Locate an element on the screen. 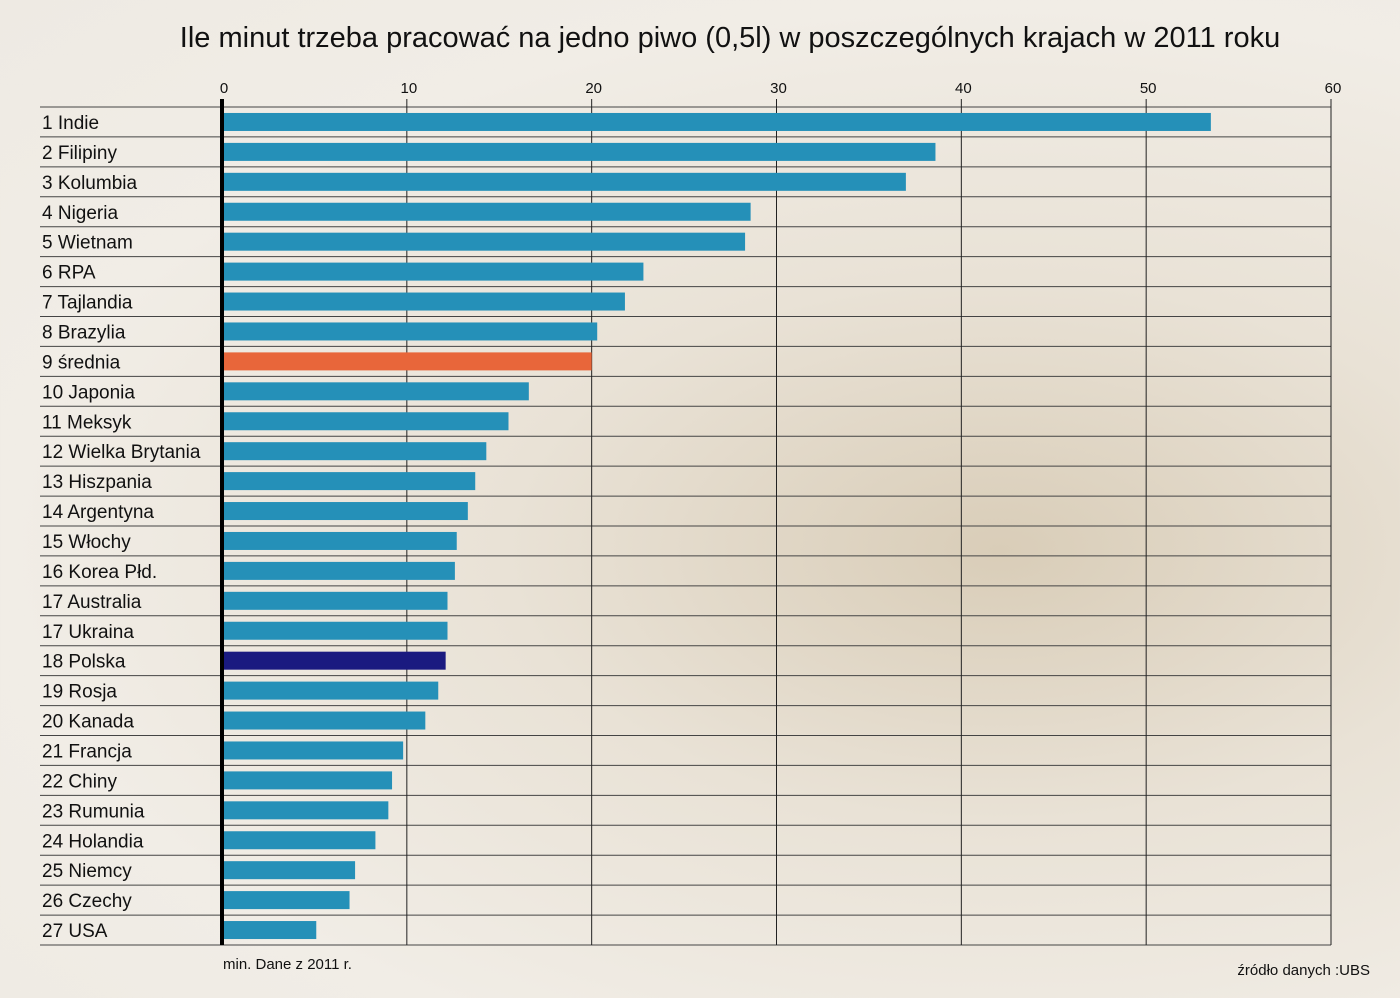  category-label: 22 Chiny is located at coordinates (79, 781).